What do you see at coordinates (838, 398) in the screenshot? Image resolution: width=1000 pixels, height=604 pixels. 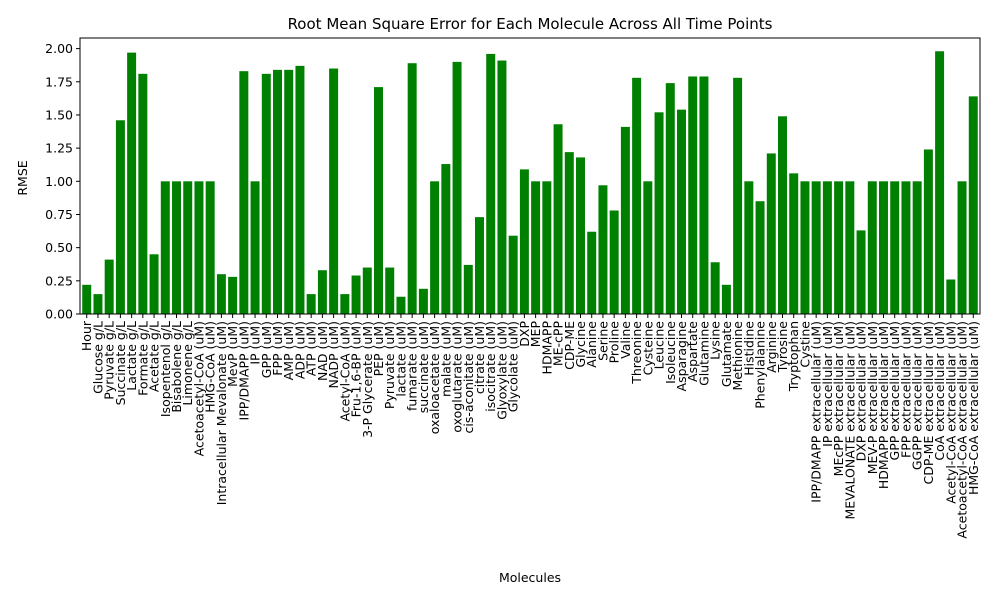 I see `x-tick-label: MEcPP extracellular (uM)` at bounding box center [838, 398].